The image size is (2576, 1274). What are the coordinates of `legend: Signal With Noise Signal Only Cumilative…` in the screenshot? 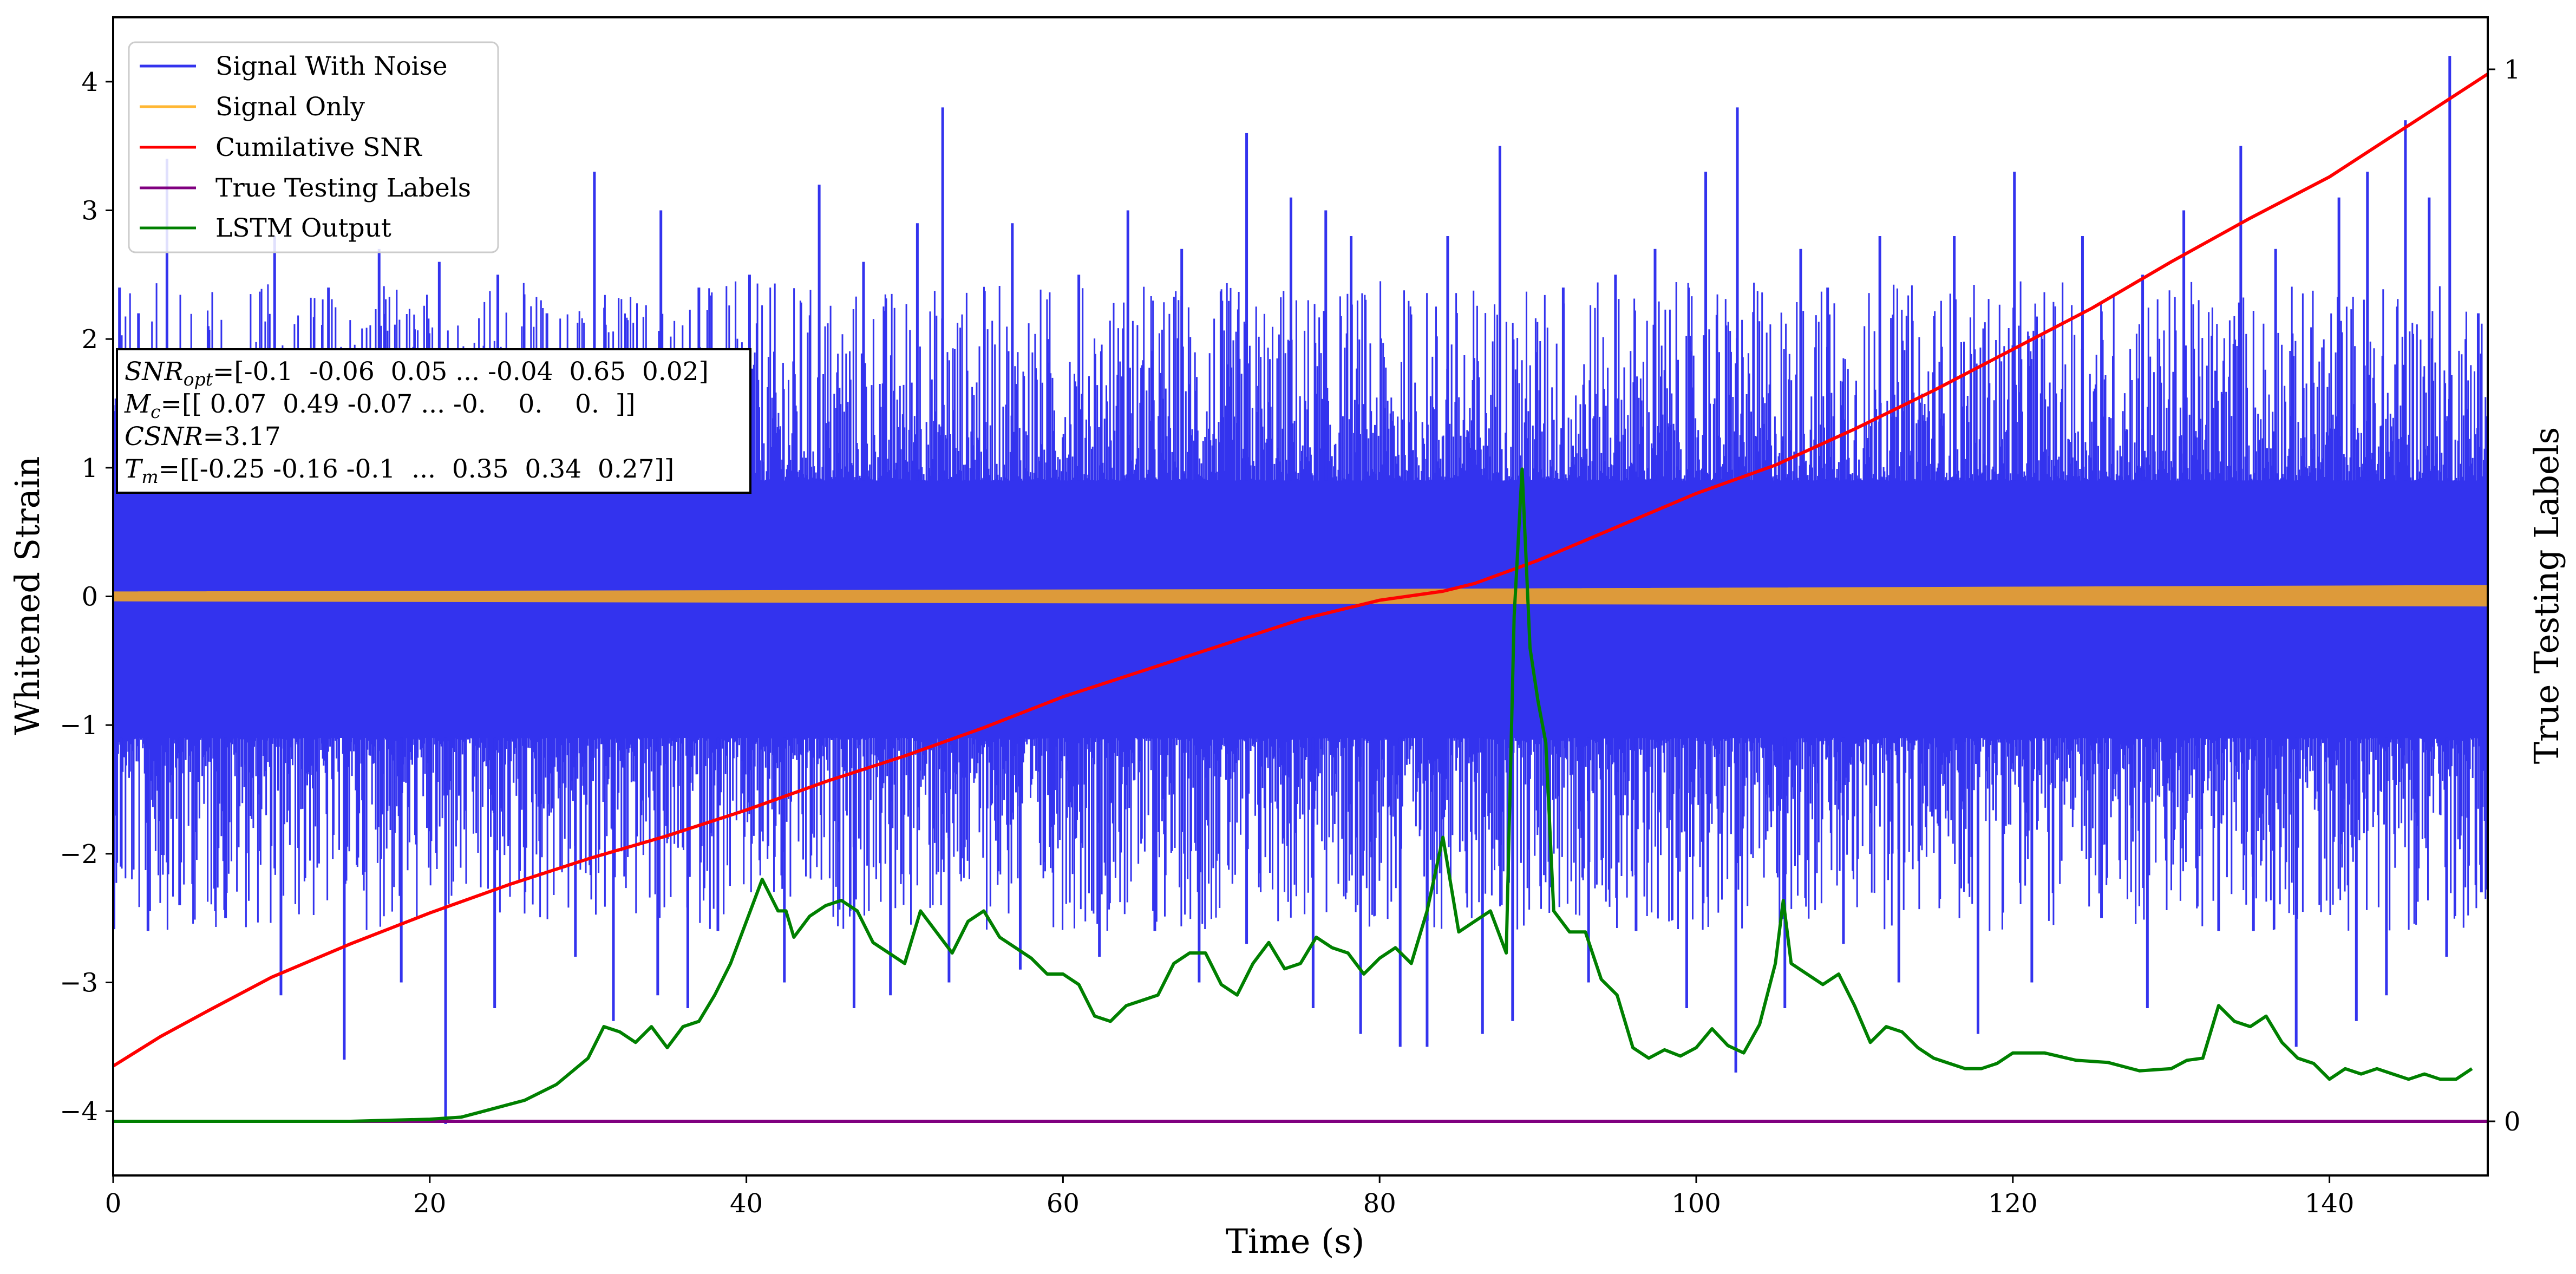 It's located at (313, 147).